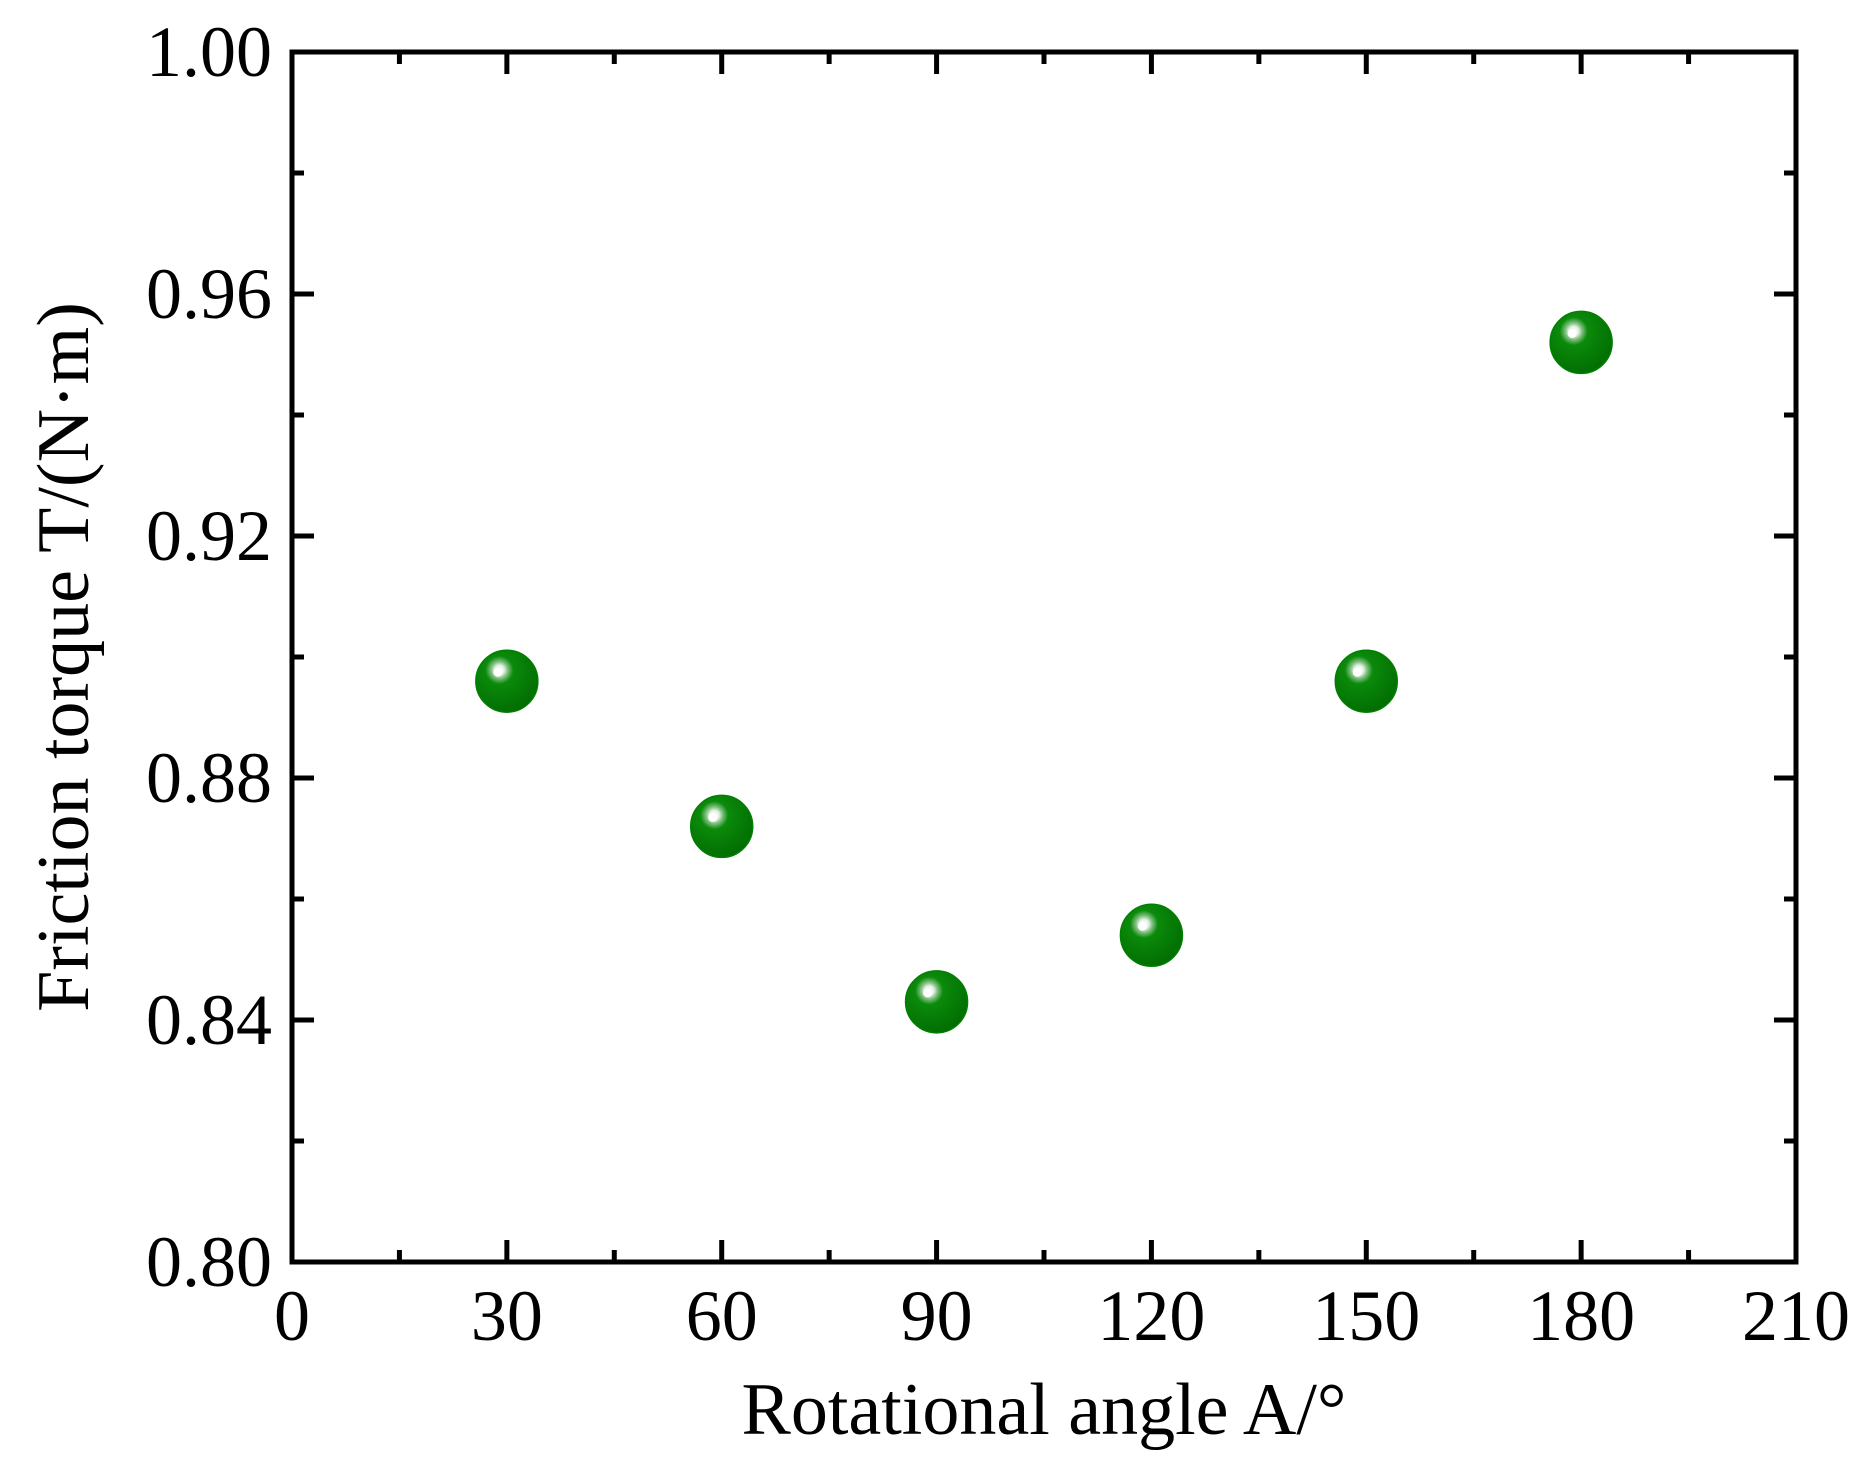 The width and height of the screenshot is (1872, 1478). Describe the element at coordinates (209, 536) in the screenshot. I see `y-tick-label: 0.92` at that location.